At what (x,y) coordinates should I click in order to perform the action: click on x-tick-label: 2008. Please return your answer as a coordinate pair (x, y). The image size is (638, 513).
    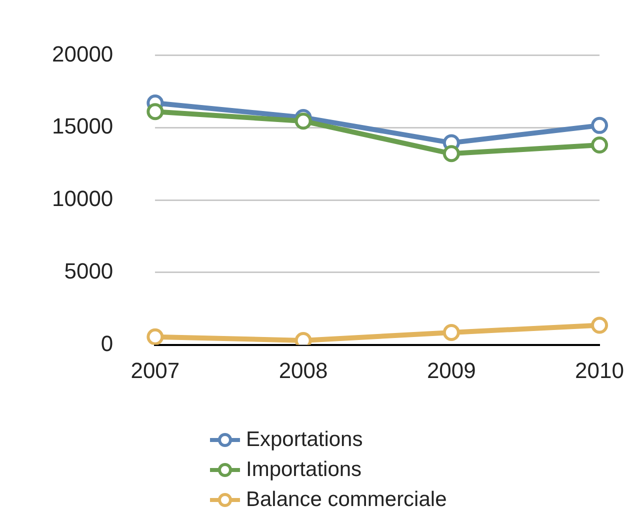
    Looking at the image, I should click on (303, 371).